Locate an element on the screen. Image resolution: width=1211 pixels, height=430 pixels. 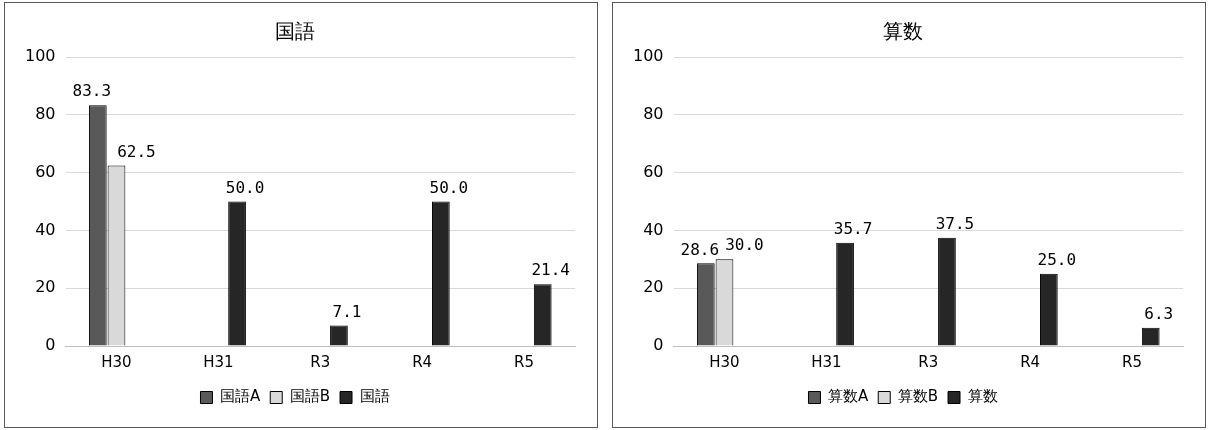
chart-title: 算数 is located at coordinates (903, 31).